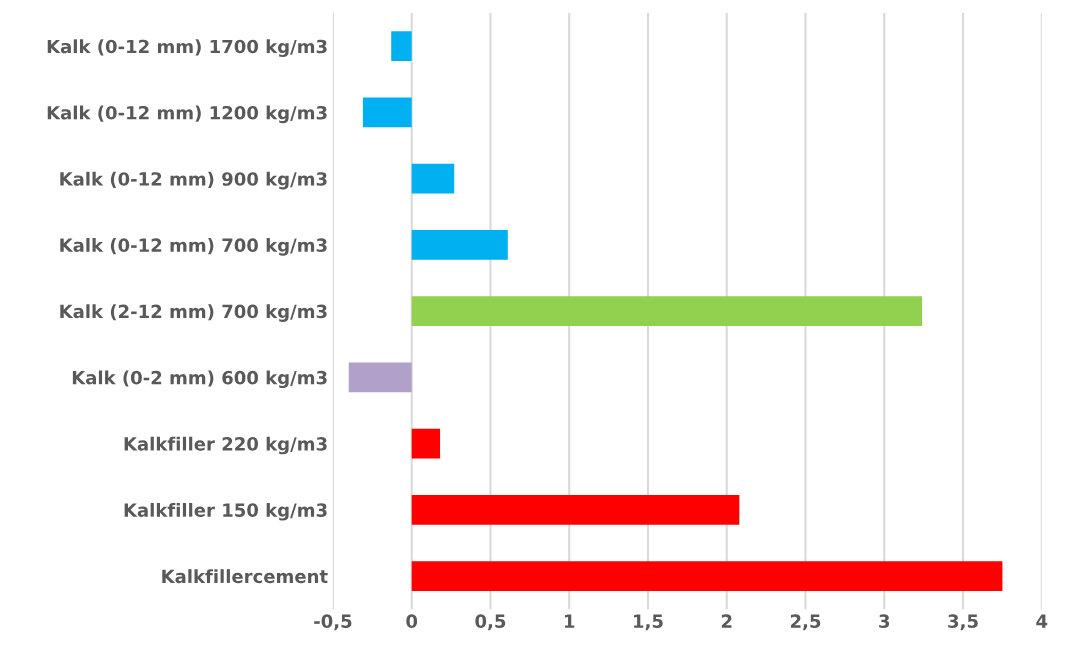  I want to click on y-tick-label: Kalkfiller 150 kg/m3, so click(225, 511).